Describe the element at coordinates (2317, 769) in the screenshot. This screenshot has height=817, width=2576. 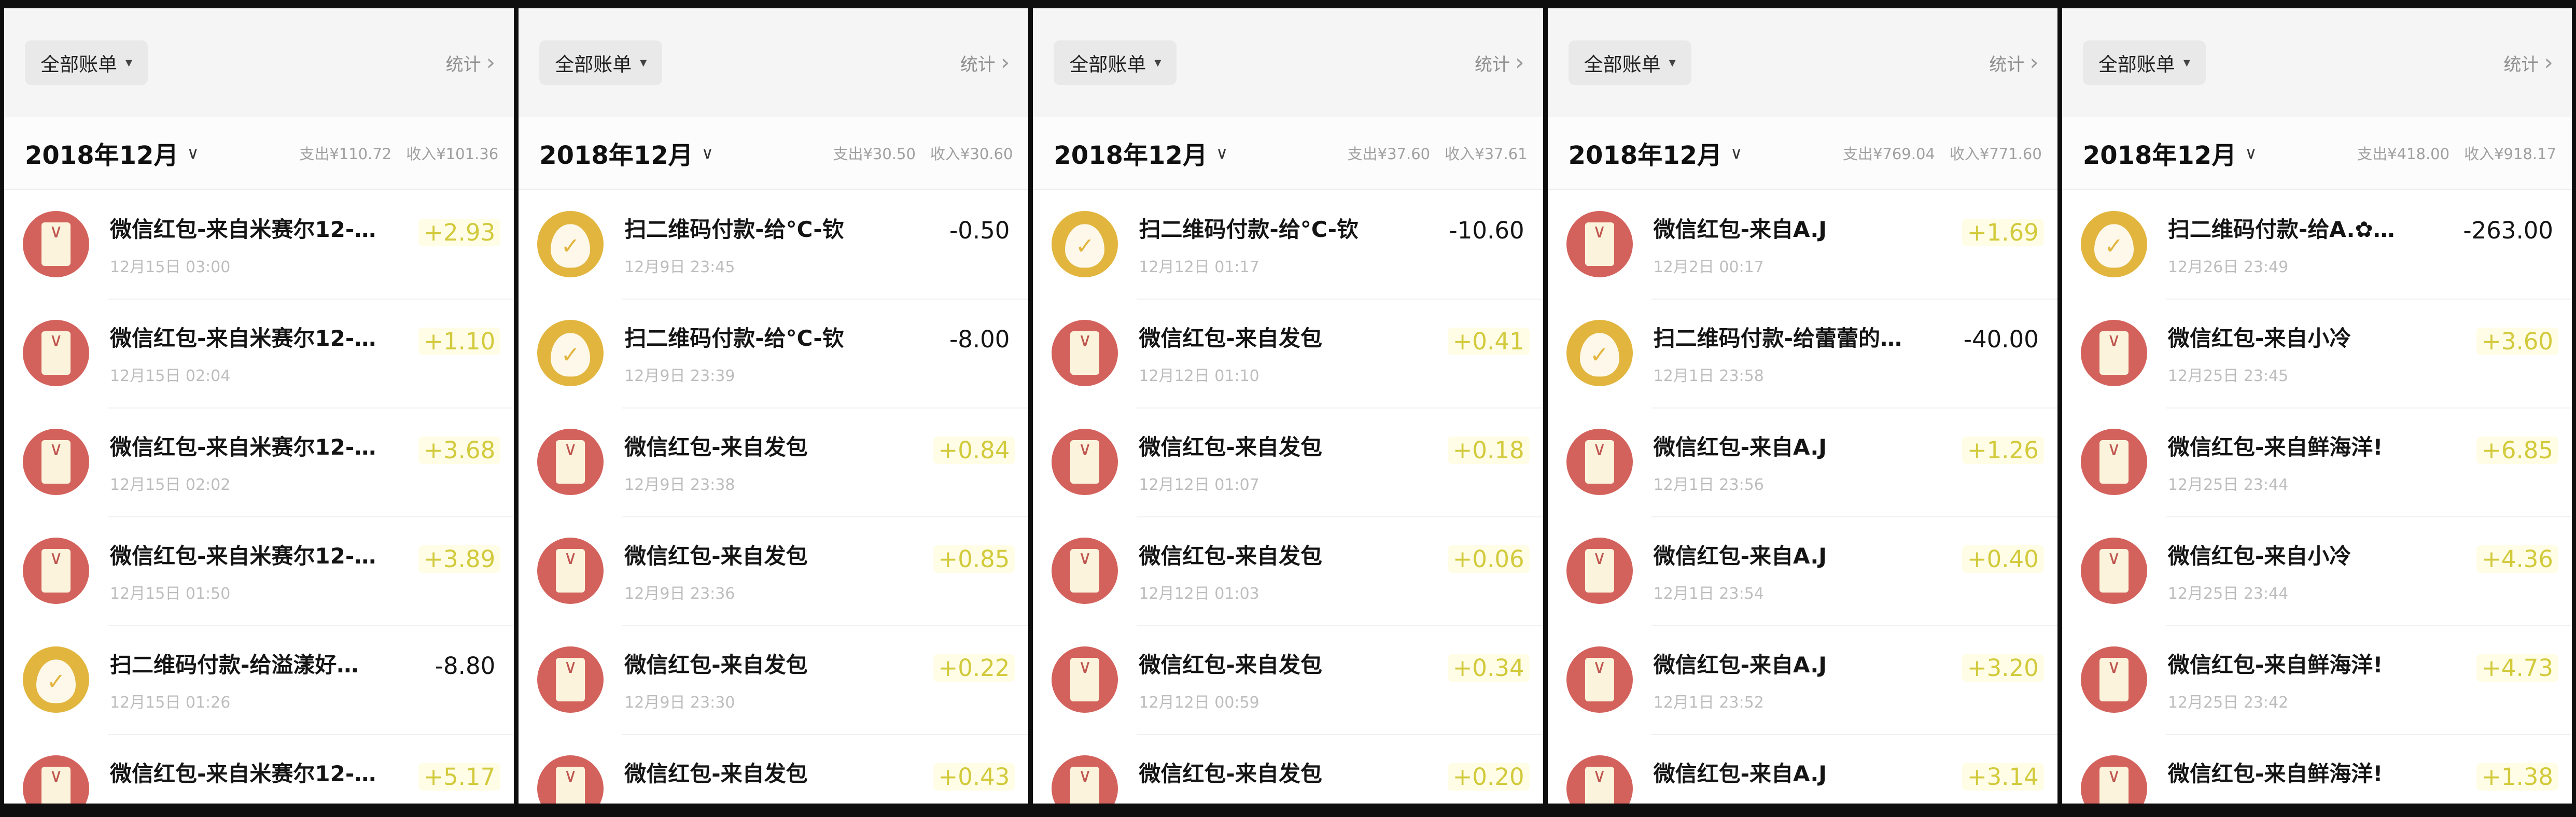
I see `transaction-row: 微信红包-来自鲜海洋! 12月25日 23:40 +1.38` at that location.